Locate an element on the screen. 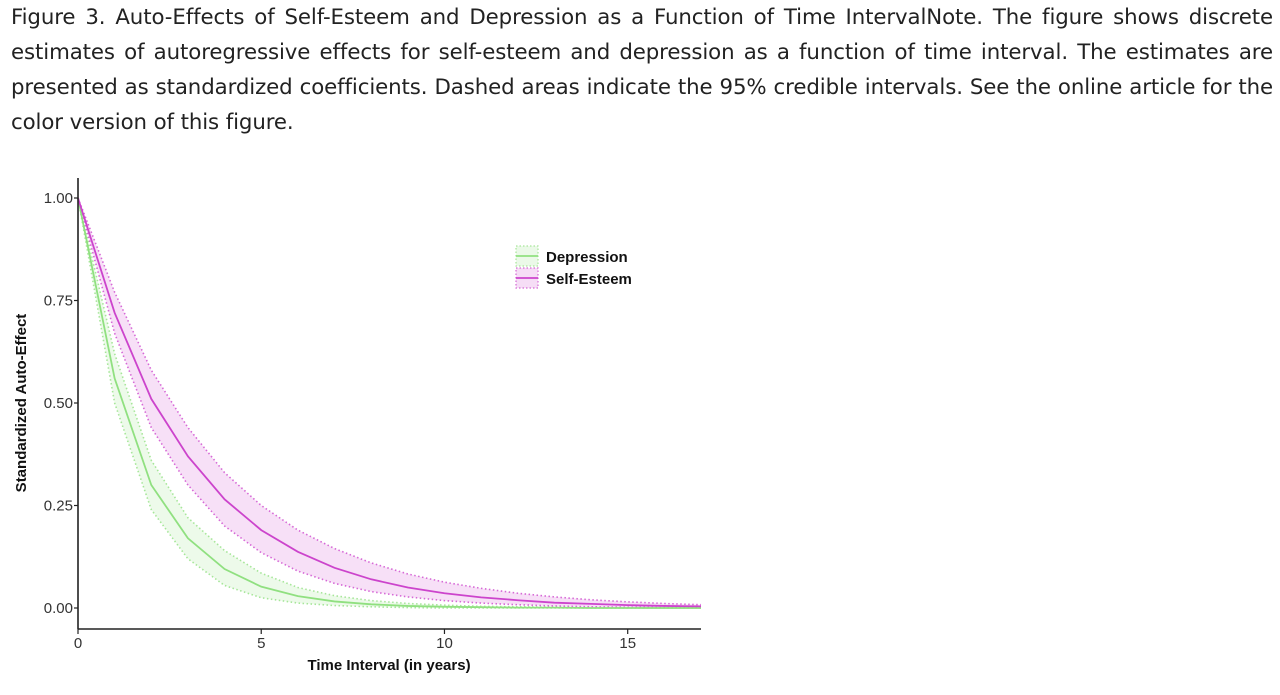  legend-item-self-esteem: Self-Esteem is located at coordinates (573, 278).